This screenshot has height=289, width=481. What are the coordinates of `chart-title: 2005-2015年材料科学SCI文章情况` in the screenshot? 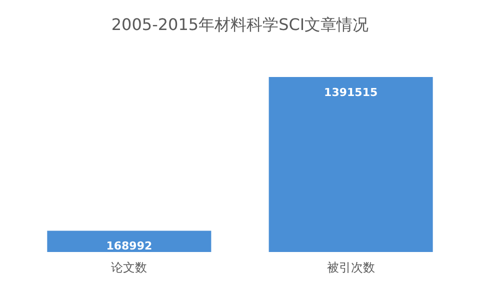 It's located at (240, 24).